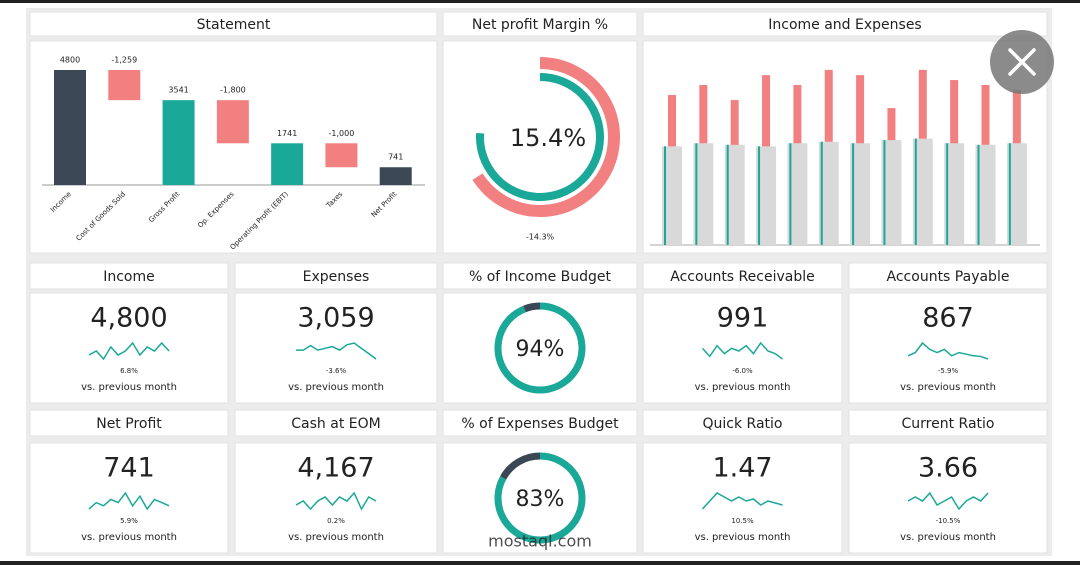  I want to click on panel-title: % of Expenses Budget, so click(540, 424).